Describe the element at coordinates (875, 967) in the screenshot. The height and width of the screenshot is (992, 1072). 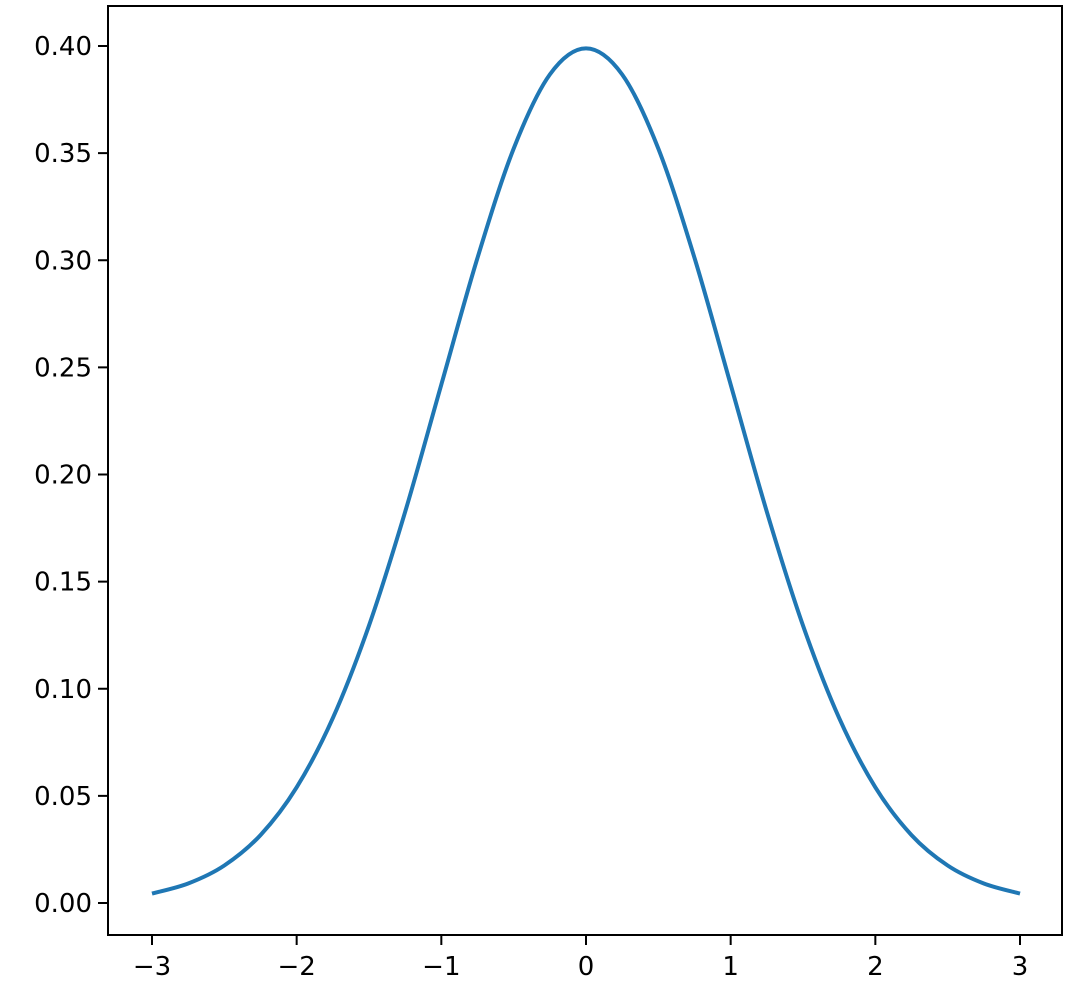
I see `x-tick-label: 2` at that location.